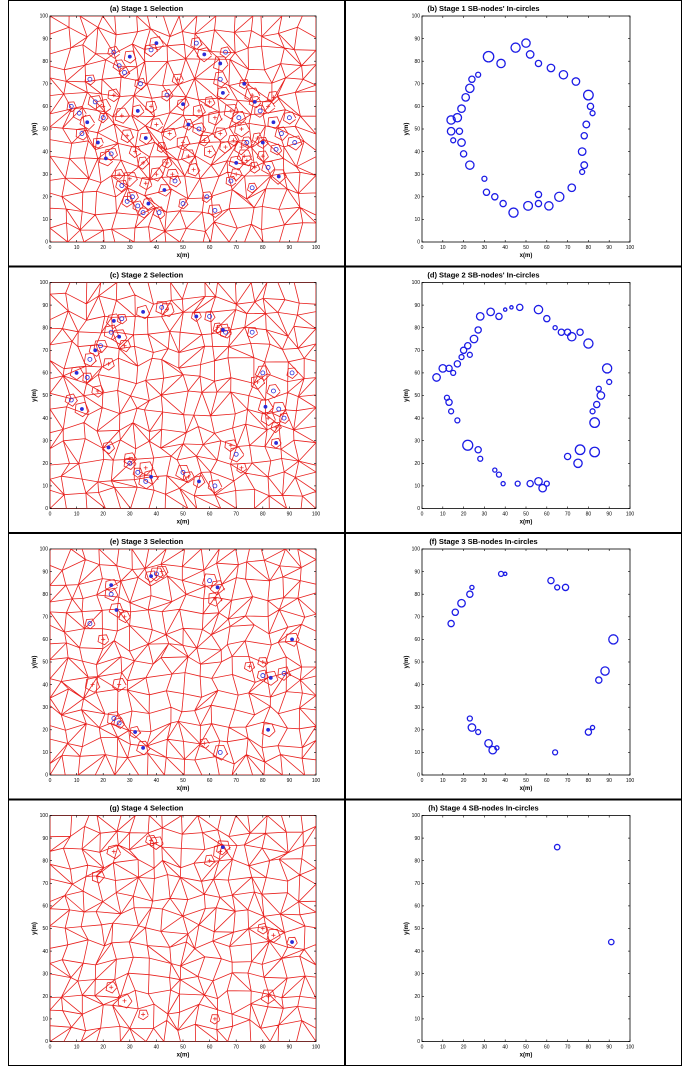 This screenshot has width=686, height=1070. I want to click on incircles, so click(522, 398).